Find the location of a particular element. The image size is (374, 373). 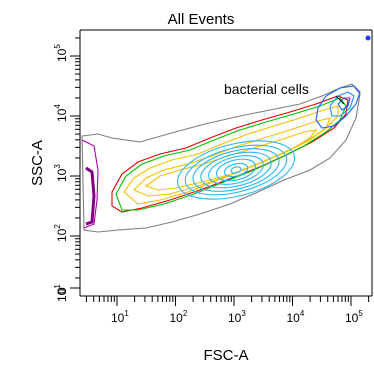

x-tick-label: 10¹ is located at coordinates (120, 317).